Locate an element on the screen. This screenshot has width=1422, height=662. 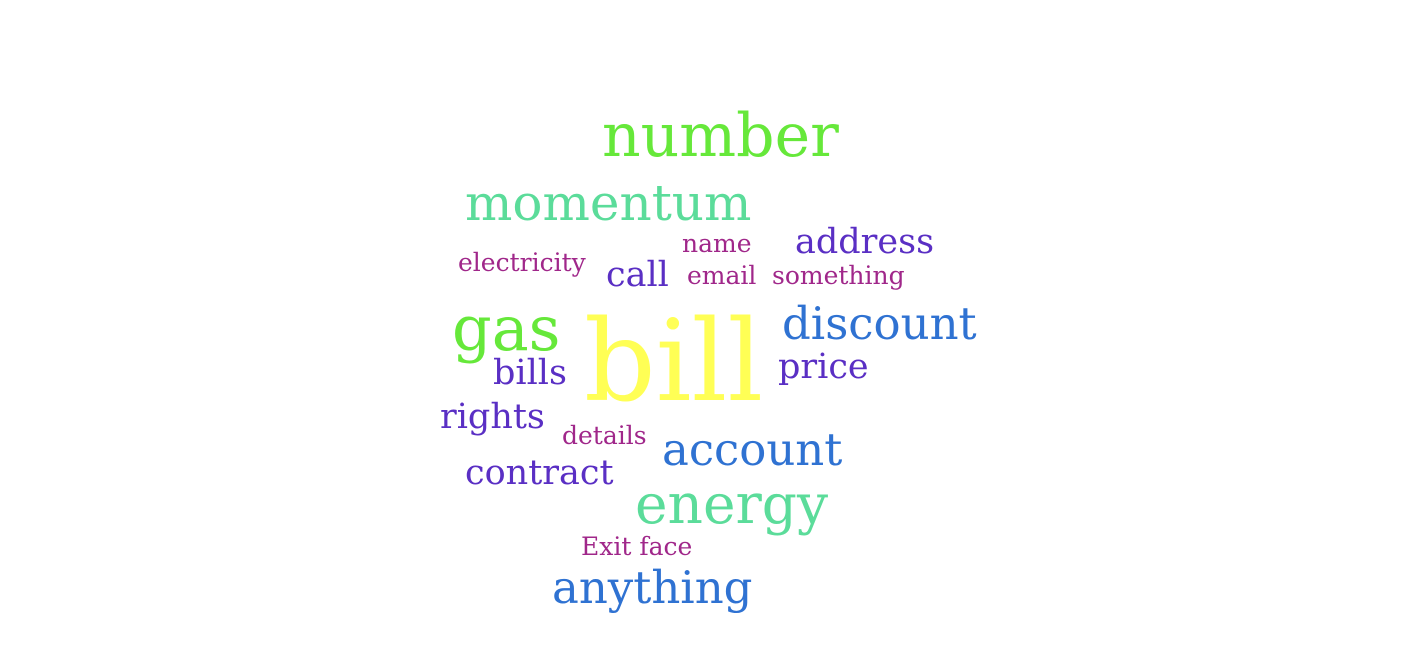
word-exit-face: Exit face is located at coordinates (637, 546).